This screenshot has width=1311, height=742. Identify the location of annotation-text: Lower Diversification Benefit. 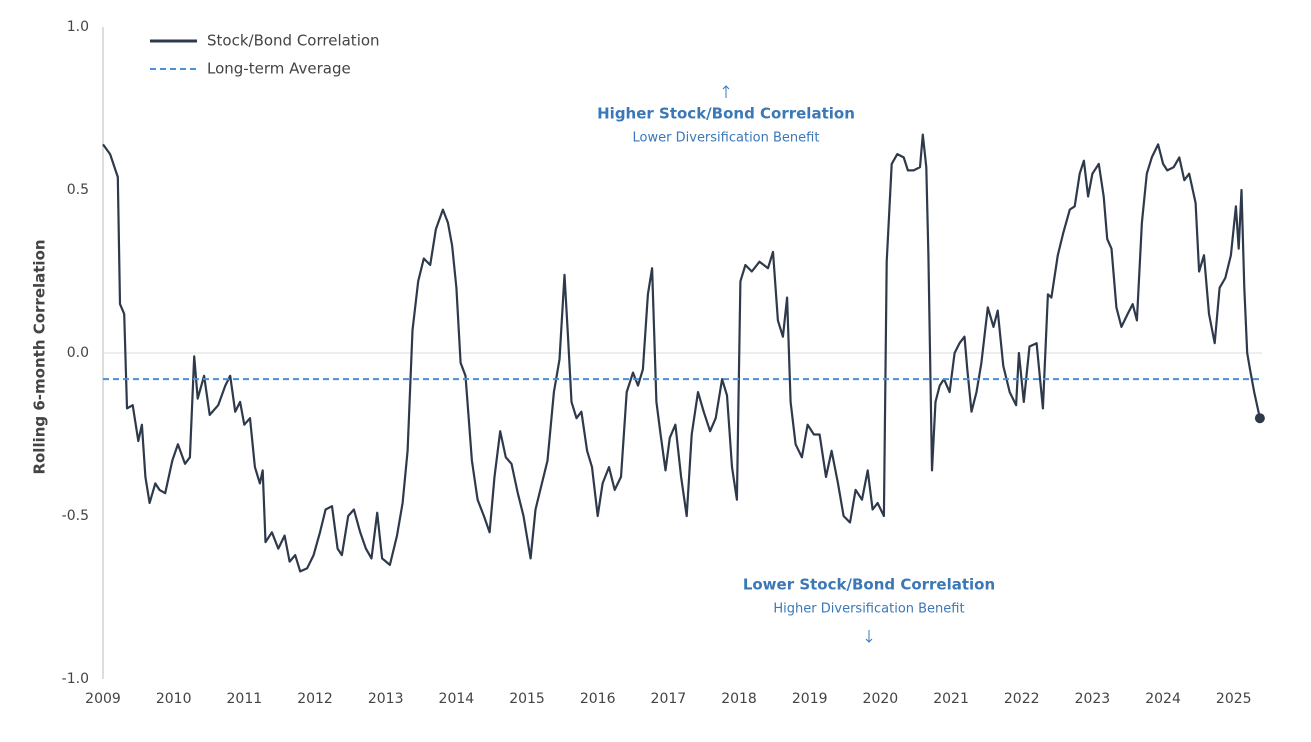
(726, 138).